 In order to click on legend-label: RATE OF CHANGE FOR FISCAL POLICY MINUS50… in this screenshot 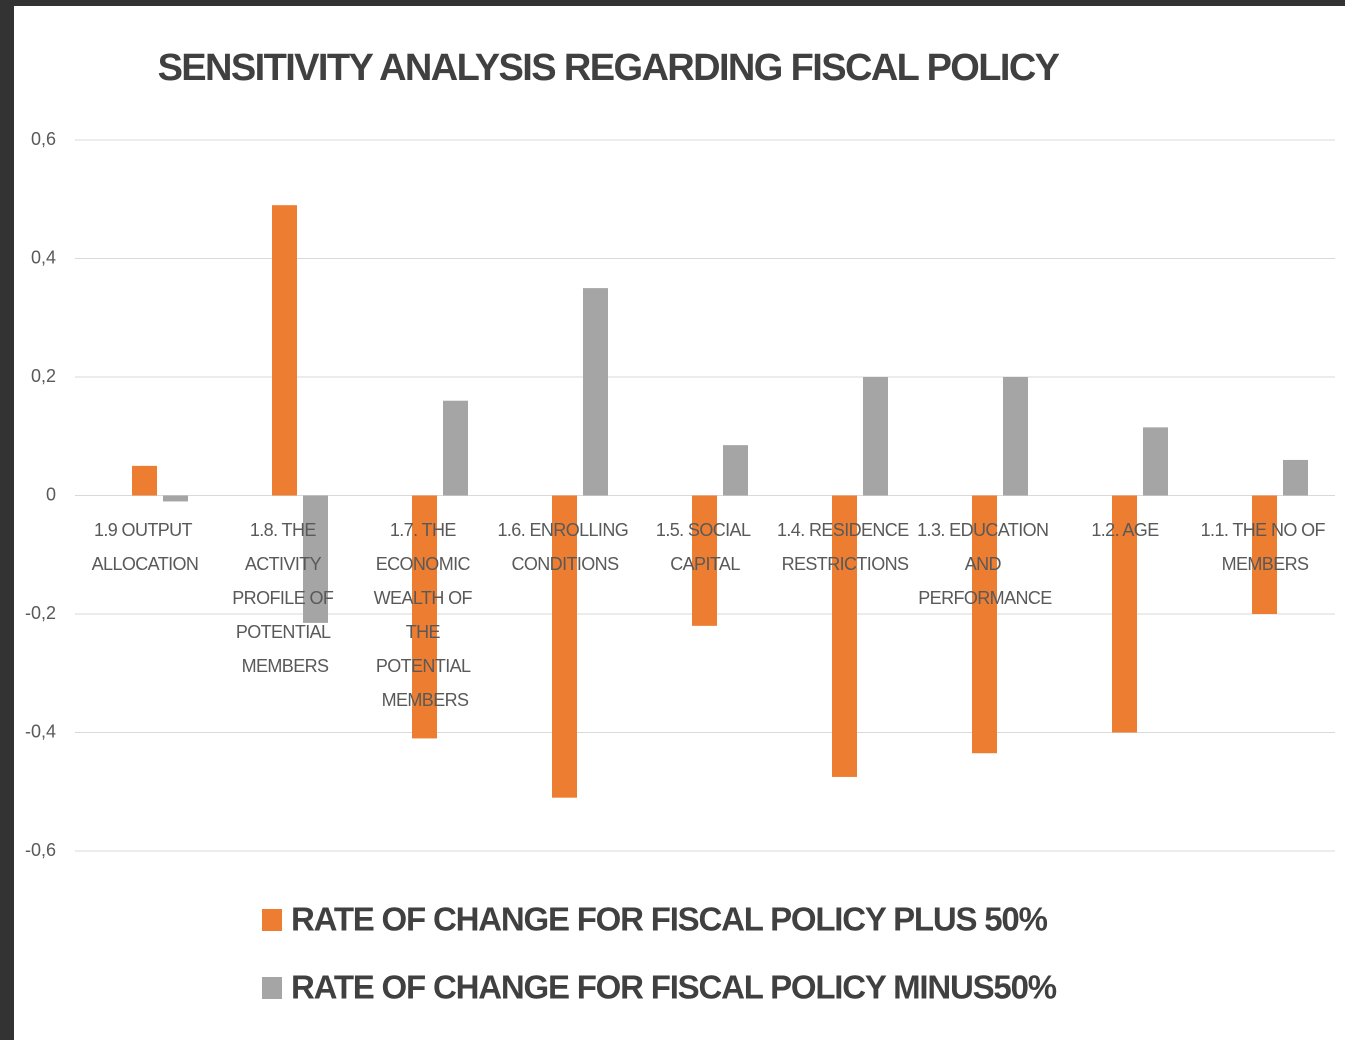, I will do `click(674, 987)`.